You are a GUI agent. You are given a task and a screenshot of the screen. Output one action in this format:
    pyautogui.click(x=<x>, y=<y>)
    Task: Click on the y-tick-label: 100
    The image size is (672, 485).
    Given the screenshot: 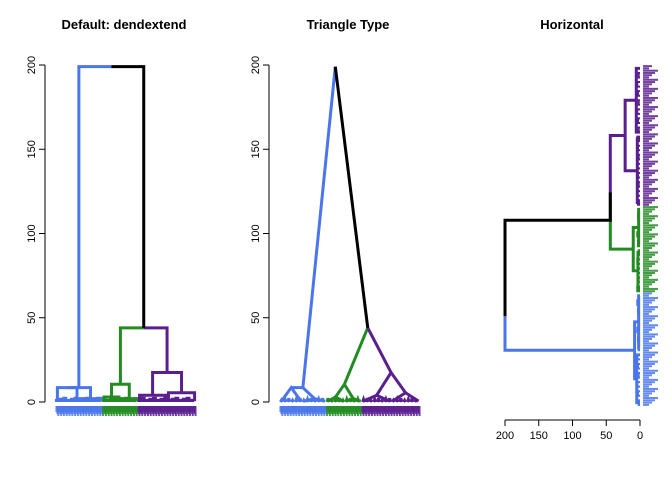 What is the action you would take?
    pyautogui.click(x=32, y=233)
    